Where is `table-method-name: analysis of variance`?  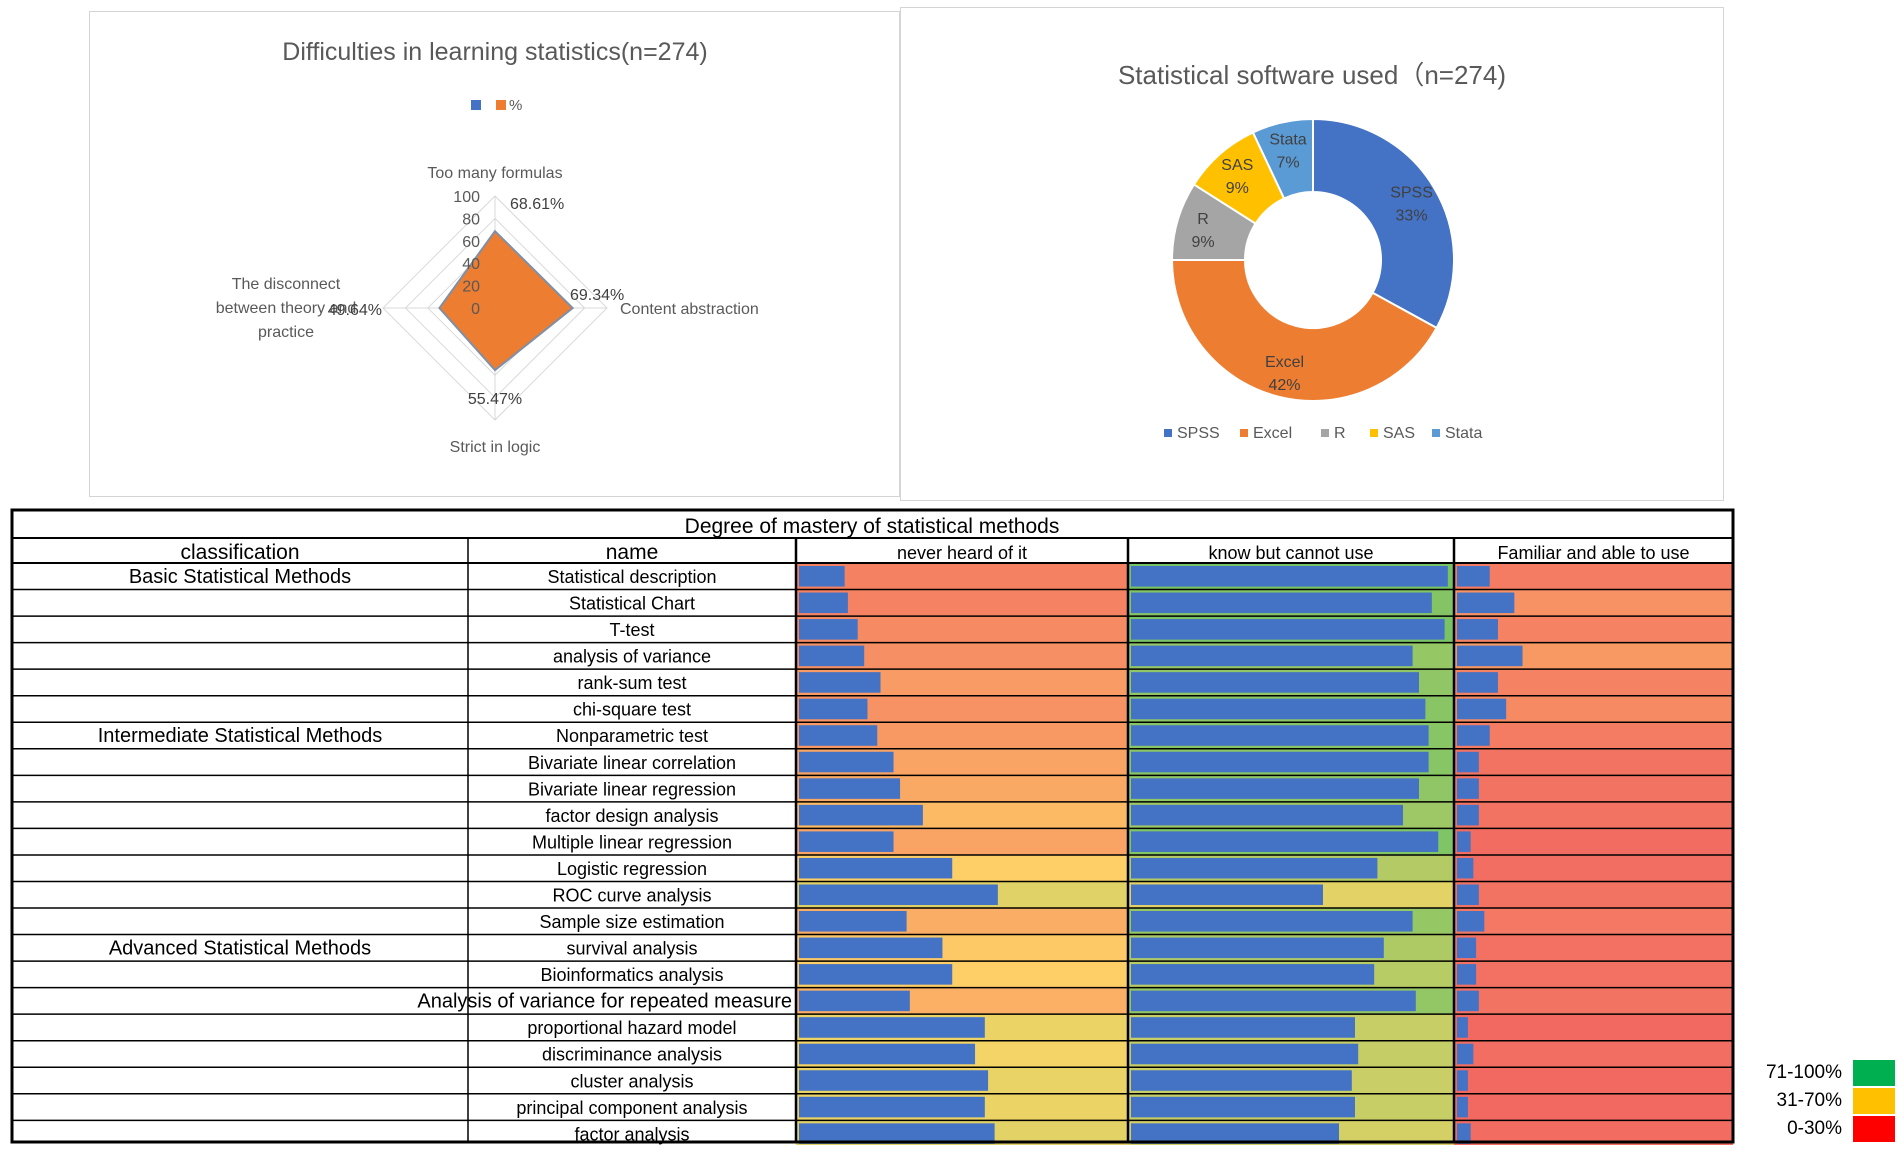
table-method-name: analysis of variance is located at coordinates (632, 657).